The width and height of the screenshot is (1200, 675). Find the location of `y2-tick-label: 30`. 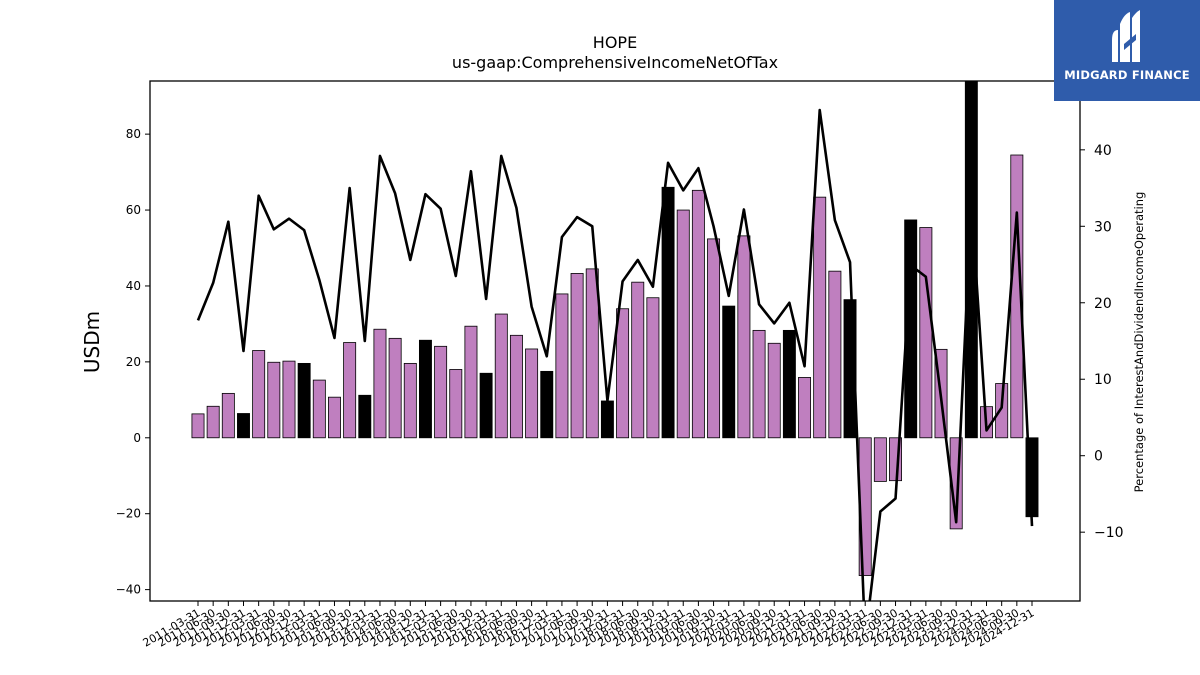

y2-tick-label: 30 is located at coordinates (1103, 227).